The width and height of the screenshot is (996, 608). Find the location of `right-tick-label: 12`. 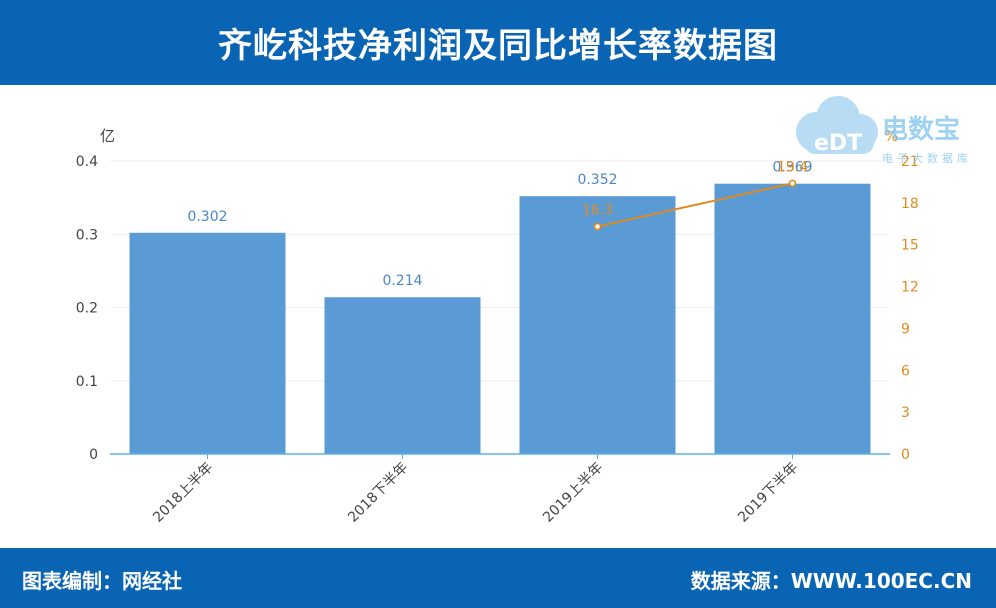

right-tick-label: 12 is located at coordinates (910, 288).